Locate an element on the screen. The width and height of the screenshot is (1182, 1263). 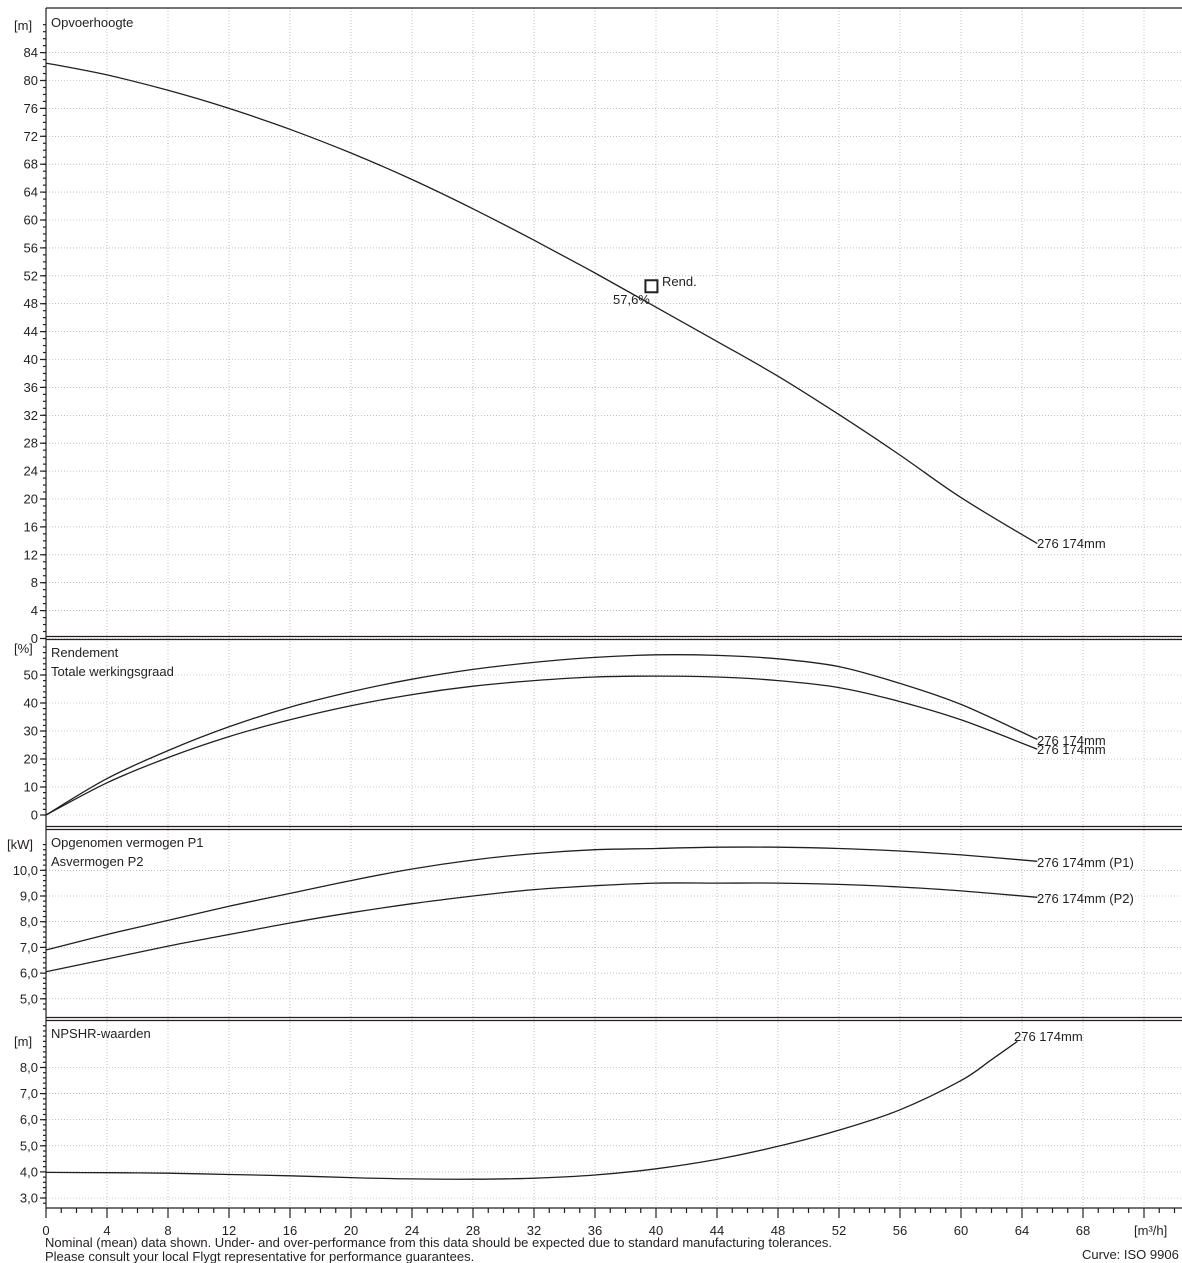
x-tick-label: 52 is located at coordinates (839, 1230).